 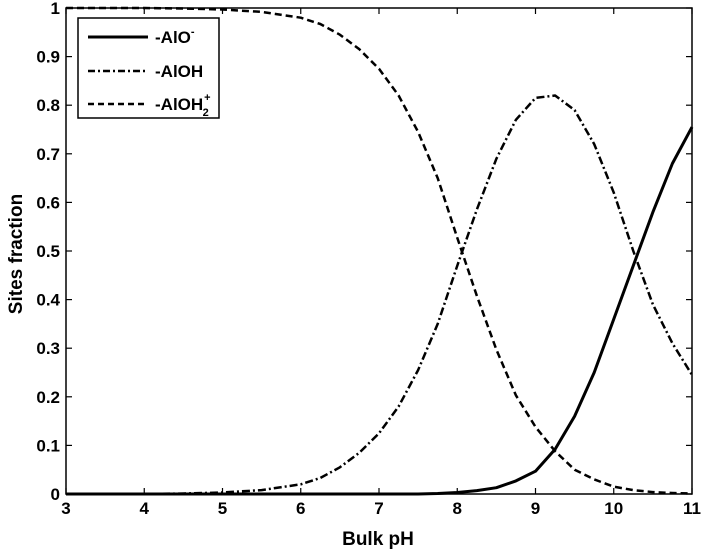 What do you see at coordinates (48, 57) in the screenshot?
I see `y-tick-label: 0.9` at bounding box center [48, 57].